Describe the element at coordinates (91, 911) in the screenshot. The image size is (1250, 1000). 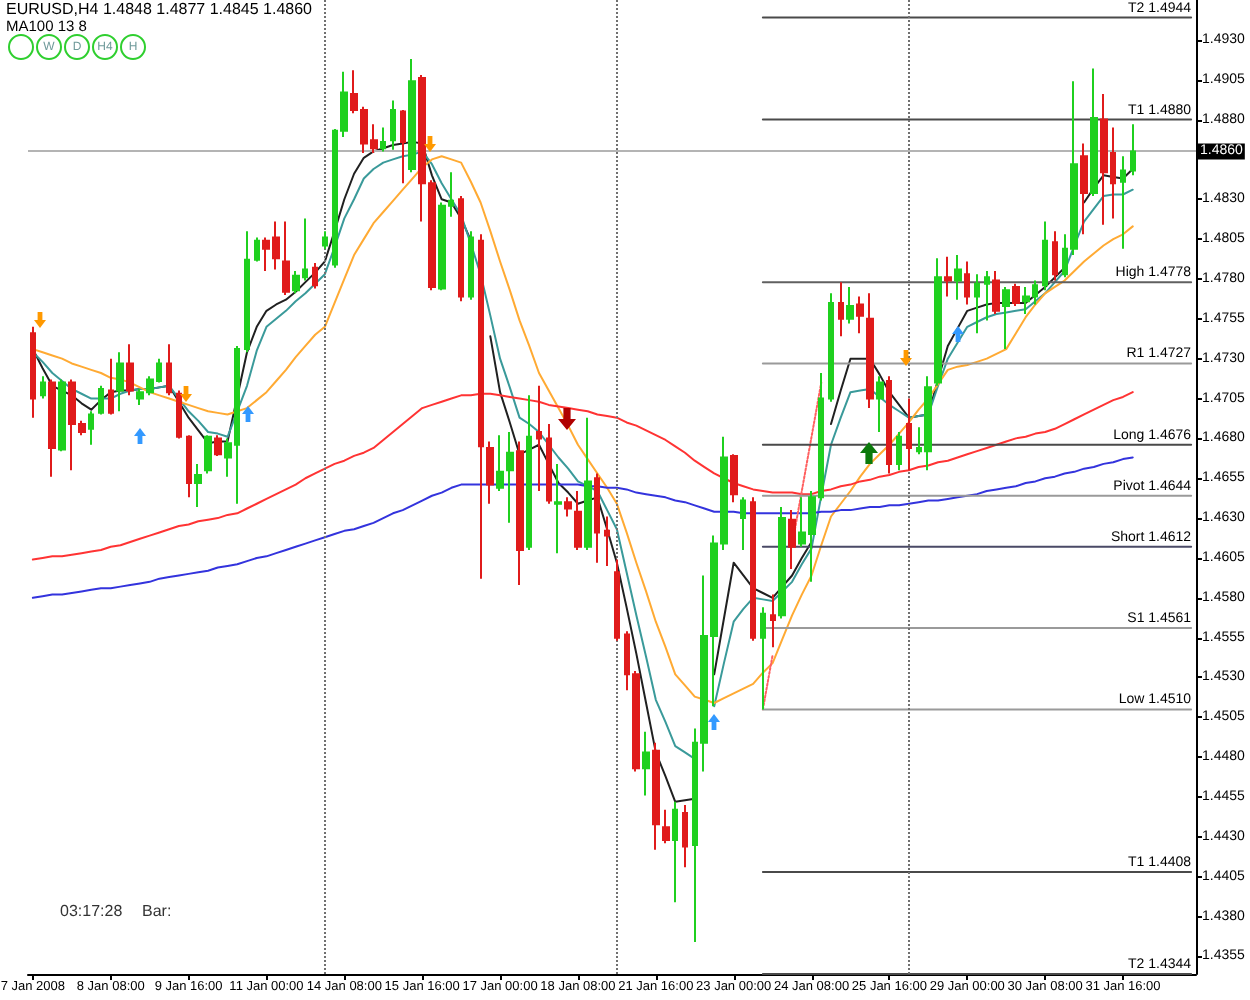
I see `annotation: 03:17:28` at that location.